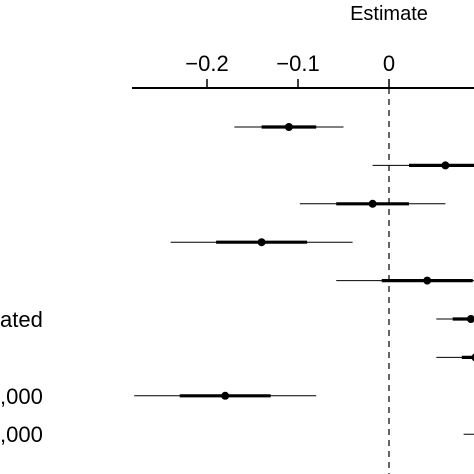  What do you see at coordinates (21, 319) in the screenshot?
I see `row-label: ated` at bounding box center [21, 319].